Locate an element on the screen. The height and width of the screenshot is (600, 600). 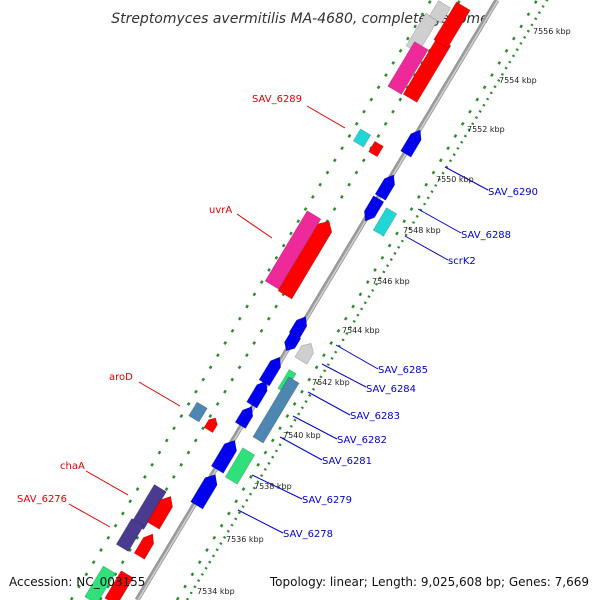
gene-label-sav-6288: SAV_6288 is located at coordinates (486, 235).